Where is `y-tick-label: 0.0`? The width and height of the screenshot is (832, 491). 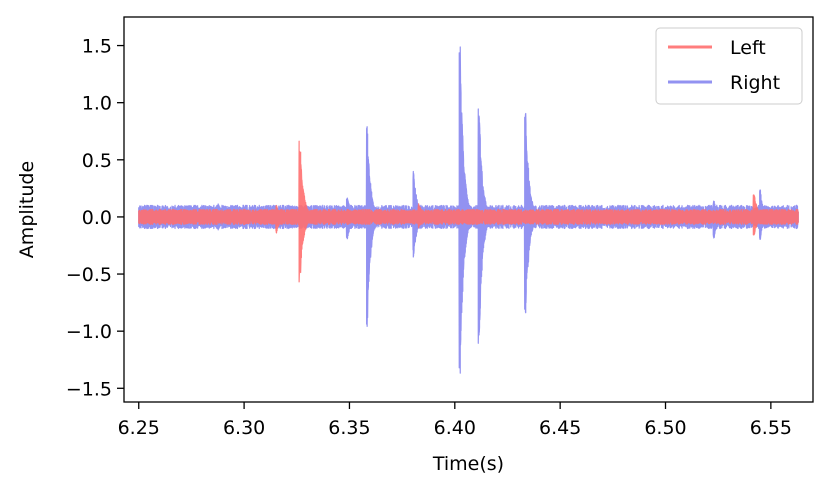 y-tick-label: 0.0 is located at coordinates (97, 218).